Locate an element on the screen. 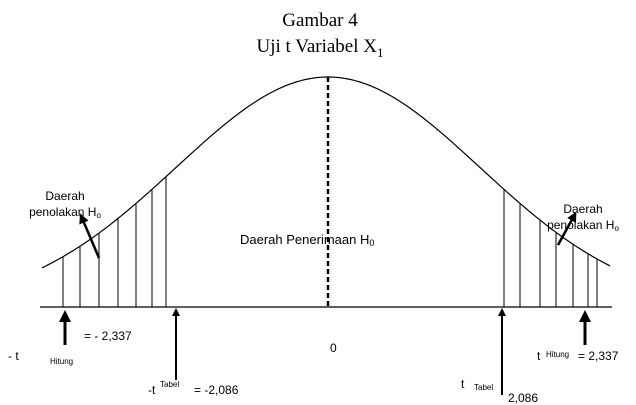 Image resolution: width=636 pixels, height=405 pixels. left-tabel-value: = -2,086 is located at coordinates (216, 390).